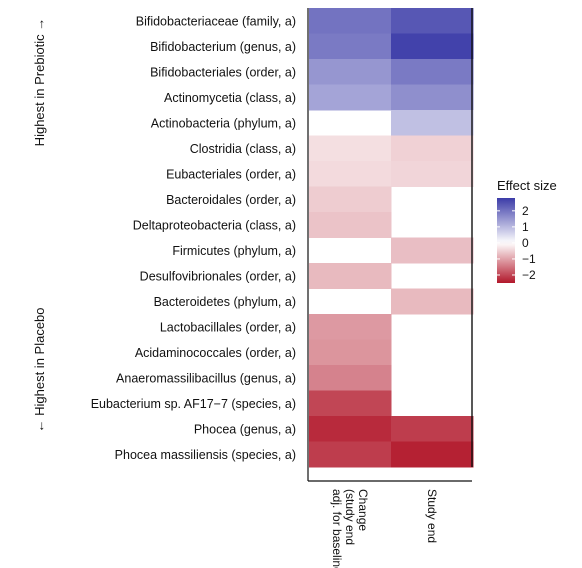 This screenshot has width=582, height=568. What do you see at coordinates (529, 275) in the screenshot?
I see `legend-tick-label: −2` at bounding box center [529, 275].